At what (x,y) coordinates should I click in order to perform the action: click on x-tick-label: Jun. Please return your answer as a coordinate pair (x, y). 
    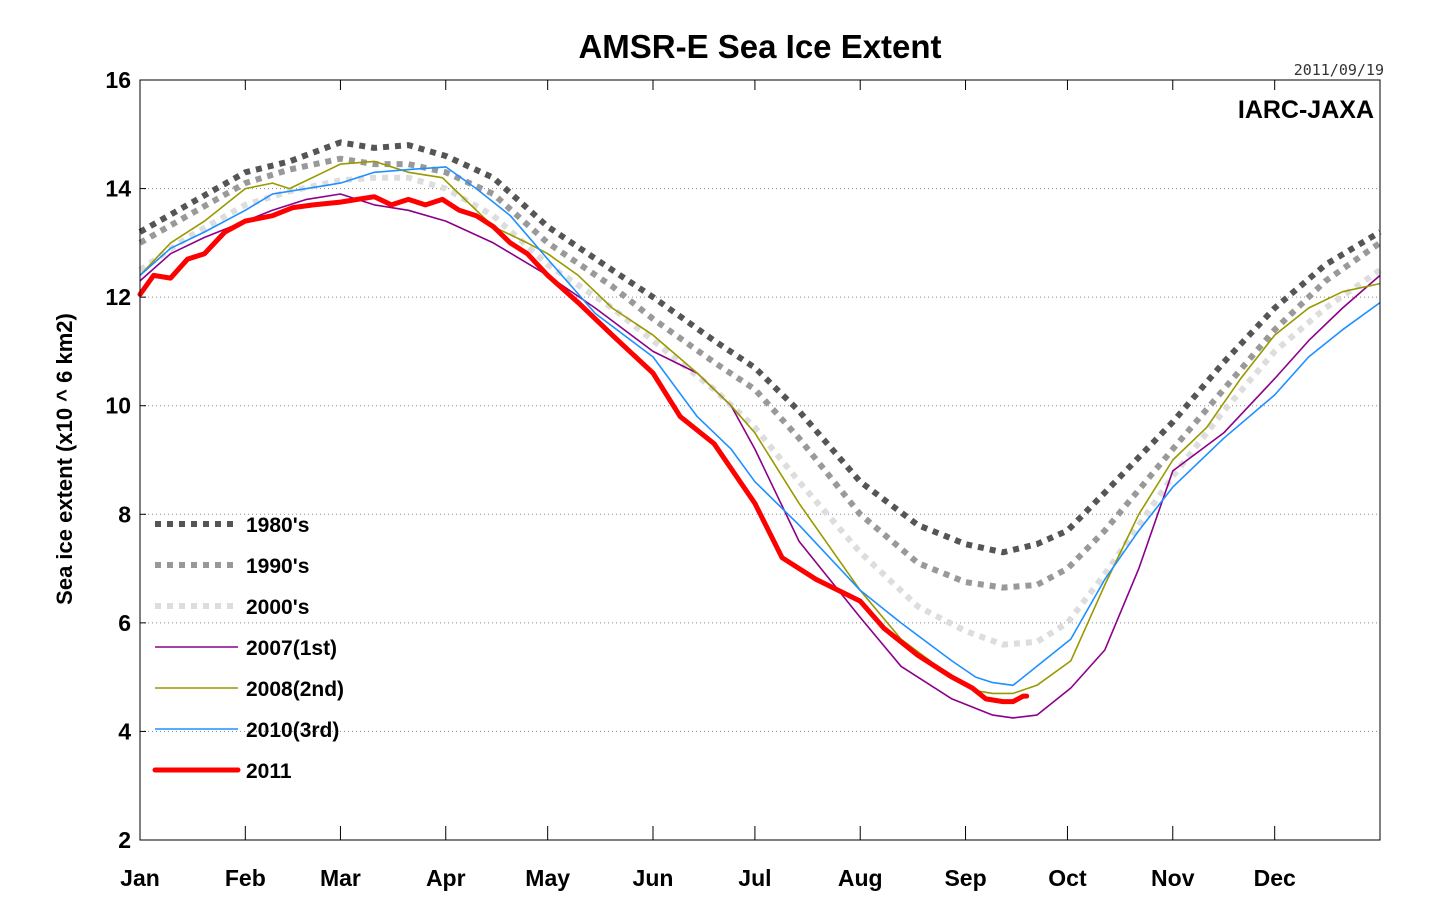
    Looking at the image, I should click on (653, 878).